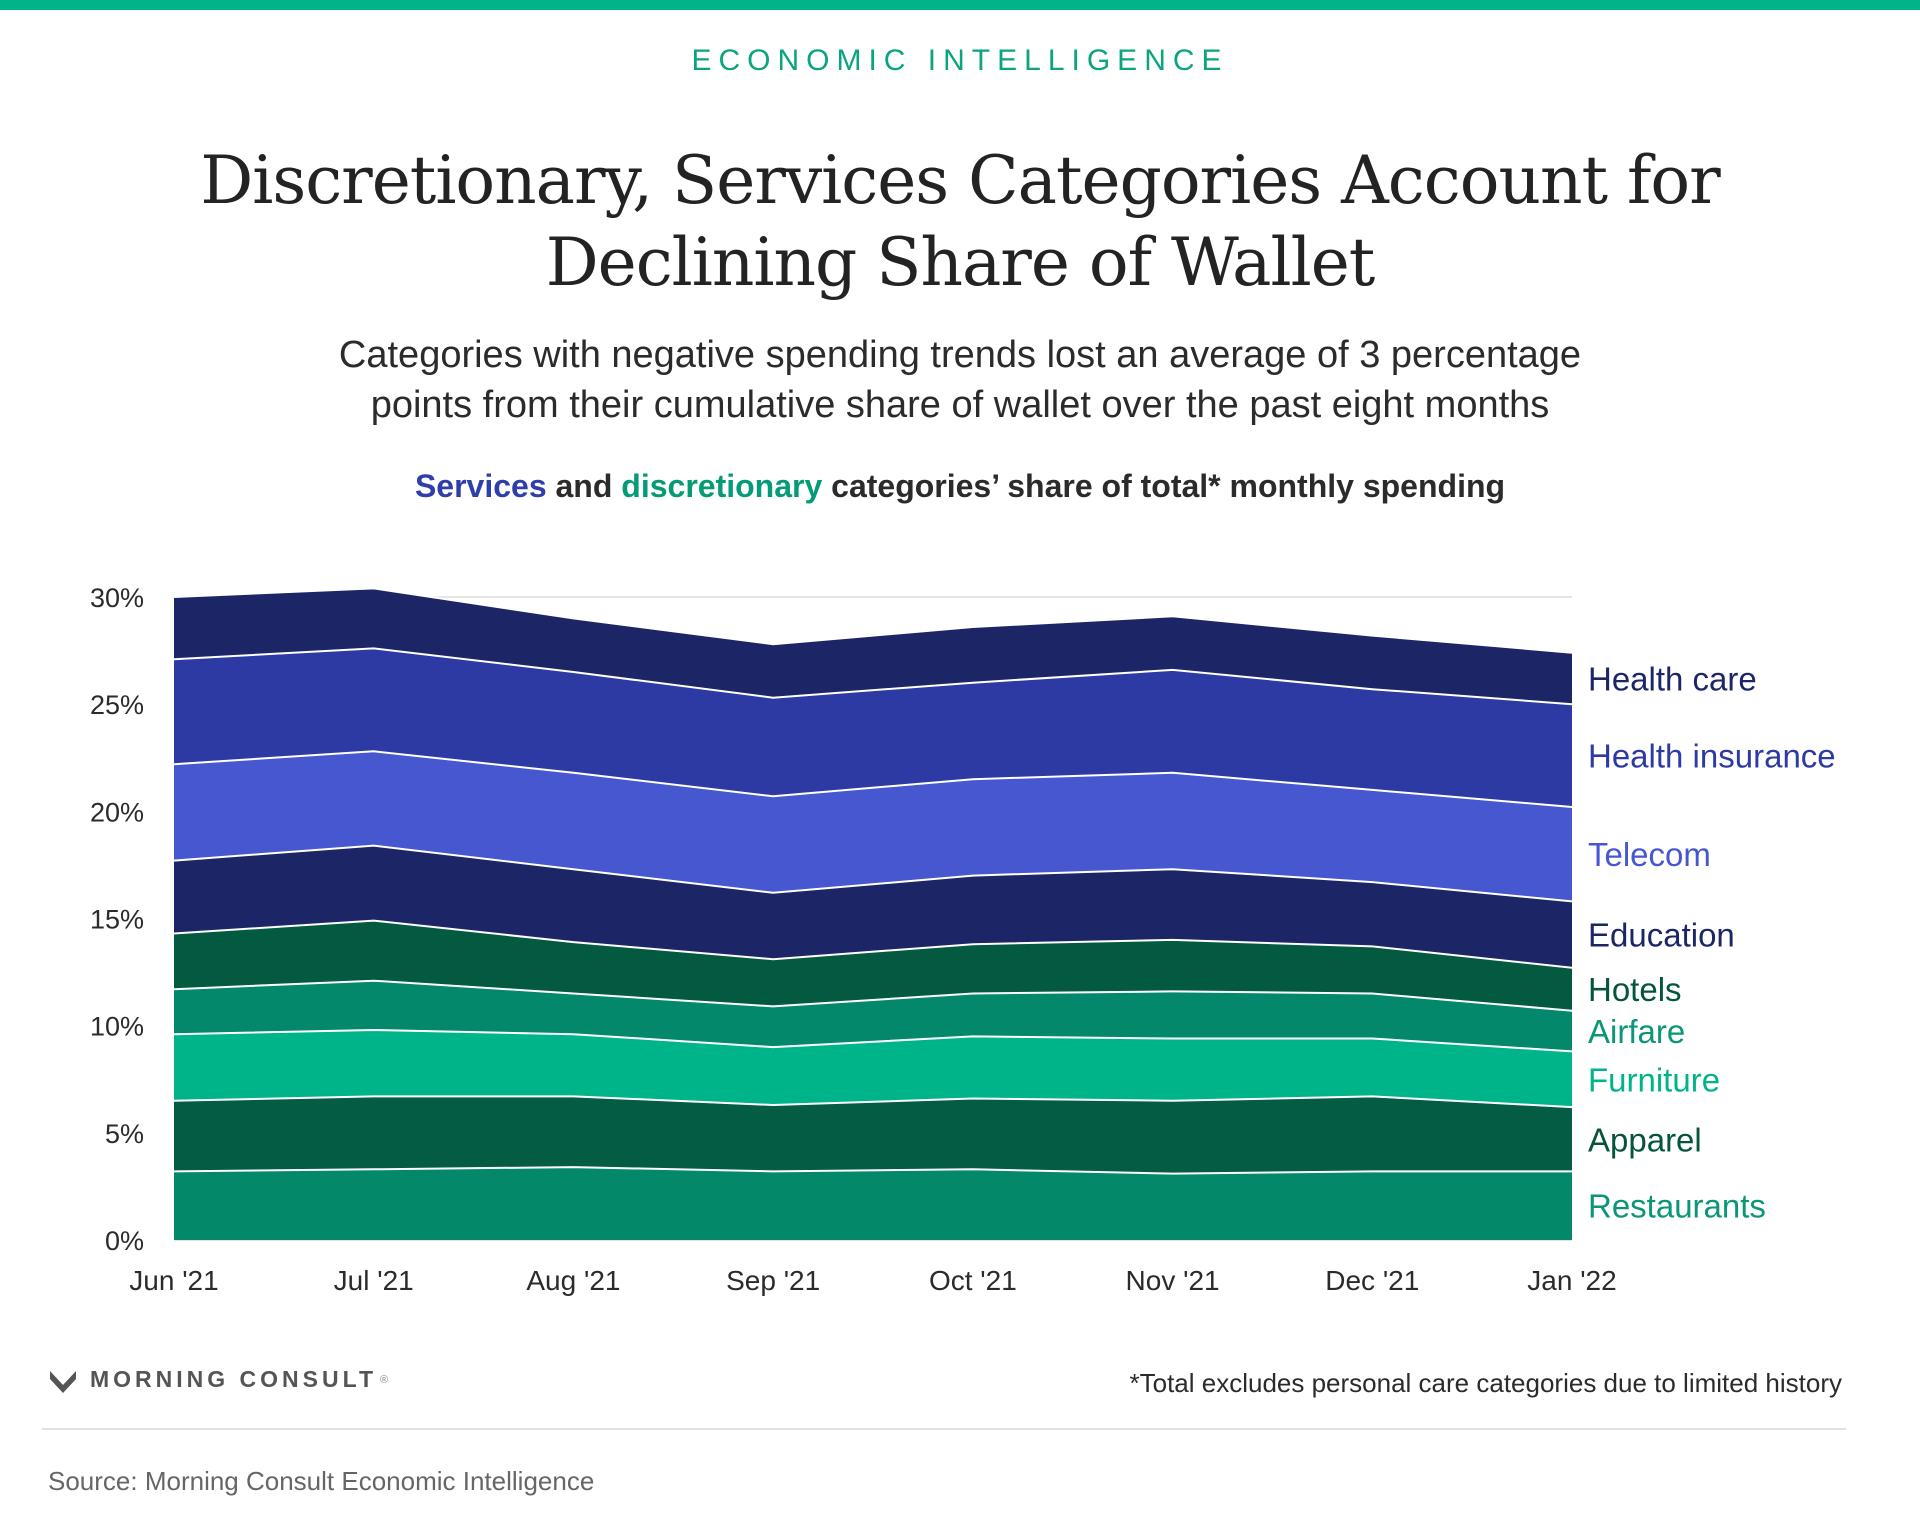 This screenshot has height=1536, width=1920. What do you see at coordinates (234, 1379) in the screenshot?
I see `brand-name: MORNING CONSULT` at bounding box center [234, 1379].